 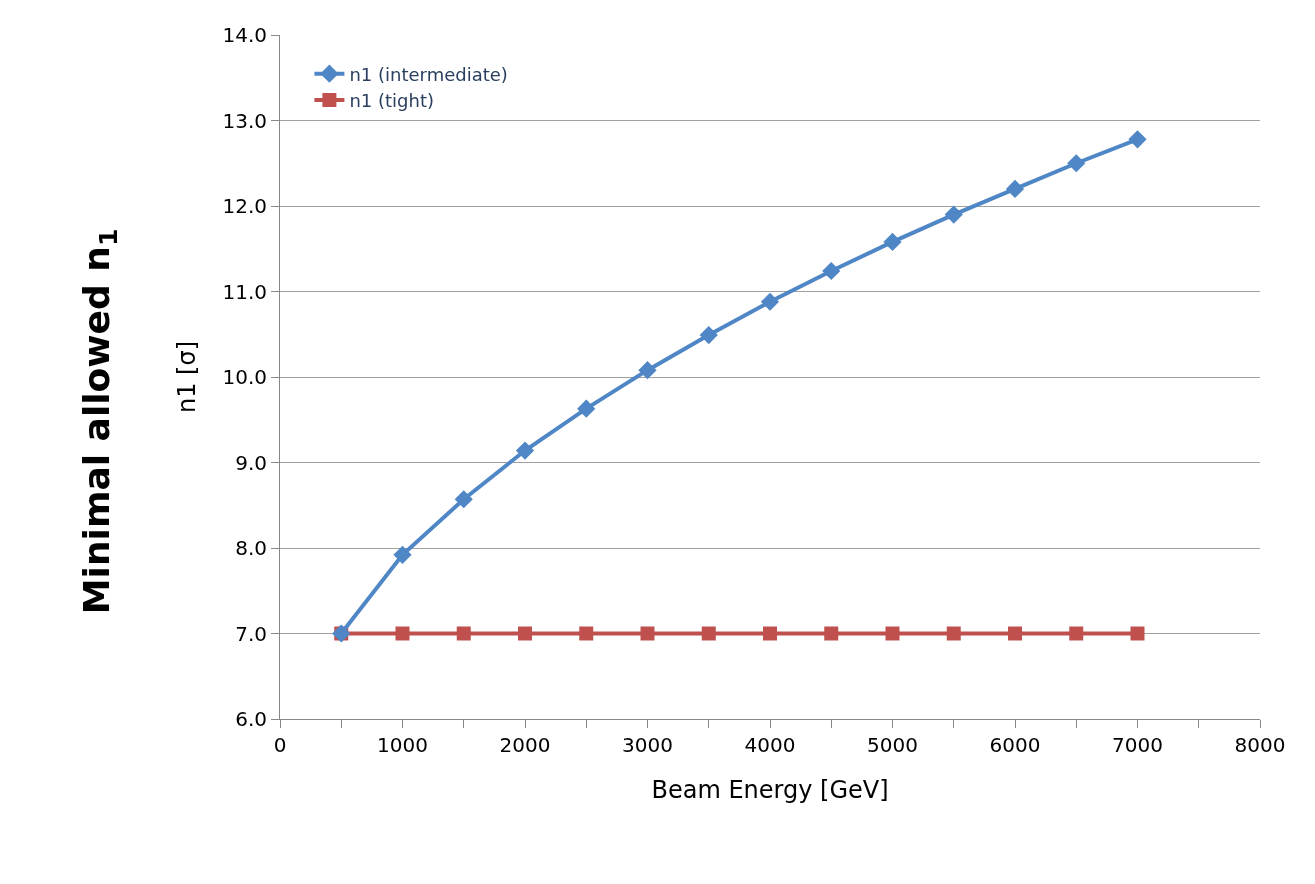 What do you see at coordinates (402, 745) in the screenshot?
I see `x-tick-label: 1000` at bounding box center [402, 745].